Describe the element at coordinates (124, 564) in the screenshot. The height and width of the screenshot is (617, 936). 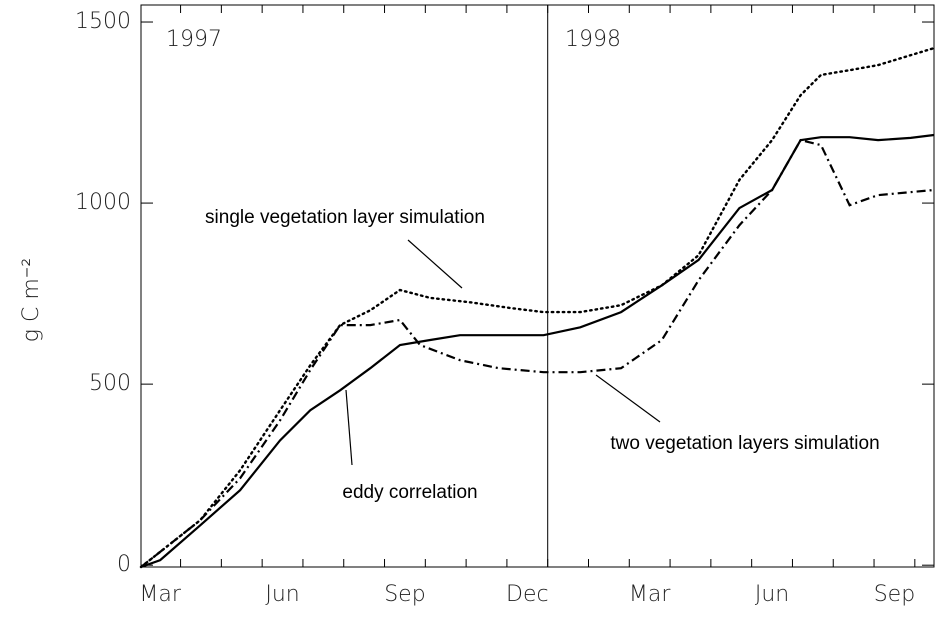
I see `y-tick-label: 0` at that location.